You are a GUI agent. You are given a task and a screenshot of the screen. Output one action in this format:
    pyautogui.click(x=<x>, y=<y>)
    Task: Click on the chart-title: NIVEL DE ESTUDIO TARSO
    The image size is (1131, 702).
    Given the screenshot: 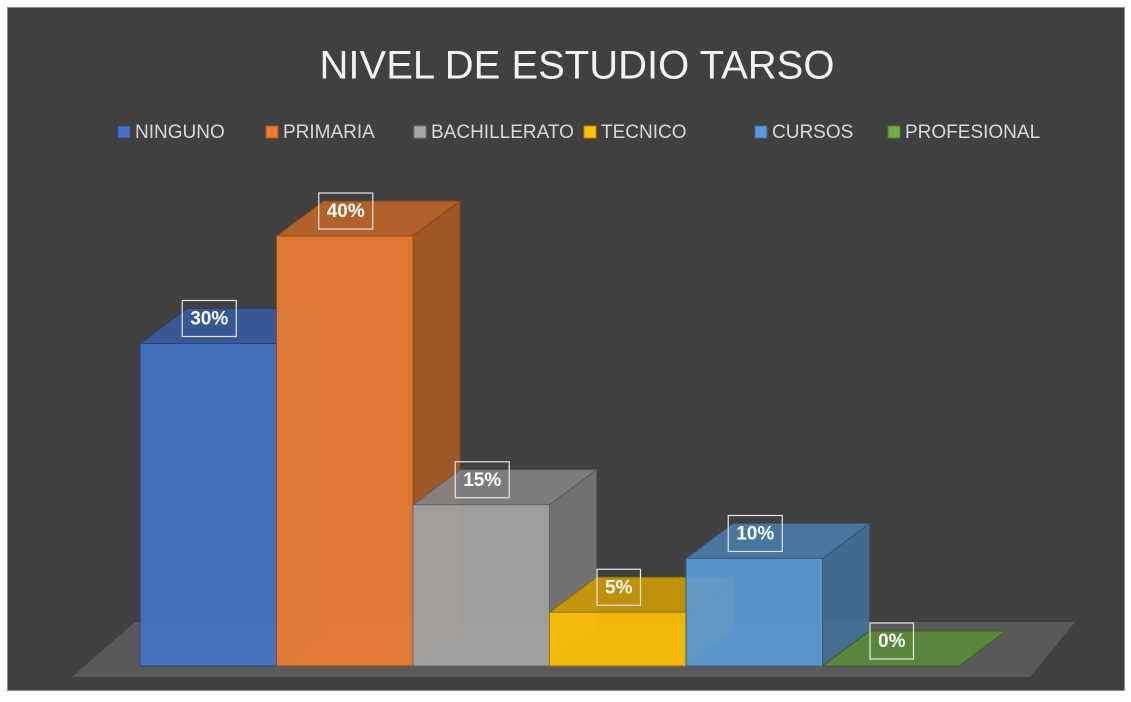 What is the action you would take?
    pyautogui.click(x=577, y=66)
    